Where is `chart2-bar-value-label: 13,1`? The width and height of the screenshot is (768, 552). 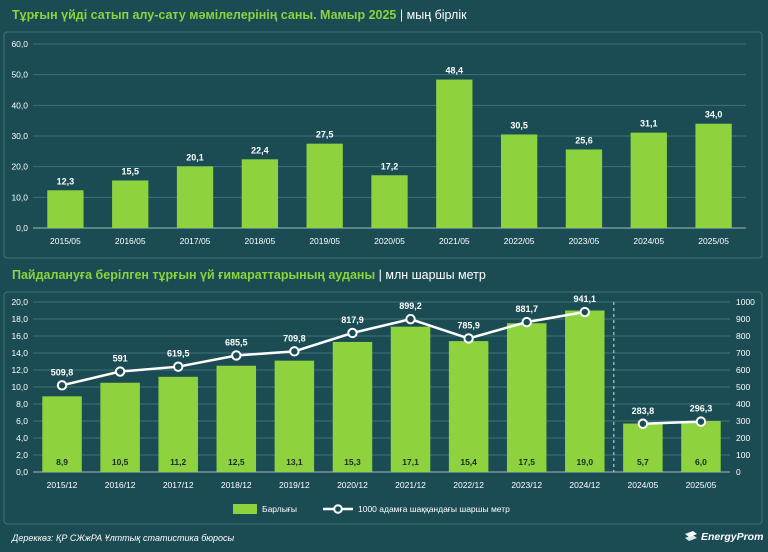
chart2-bar-value-label: 13,1 is located at coordinates (294, 462).